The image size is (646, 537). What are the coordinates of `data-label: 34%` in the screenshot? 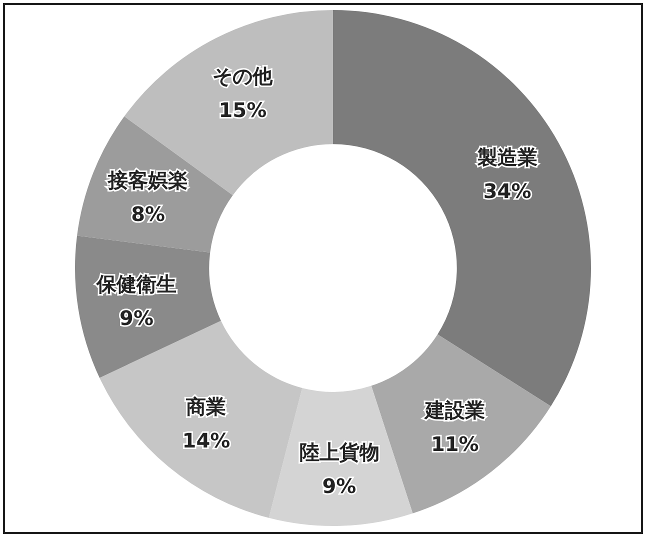 It's located at (507, 191).